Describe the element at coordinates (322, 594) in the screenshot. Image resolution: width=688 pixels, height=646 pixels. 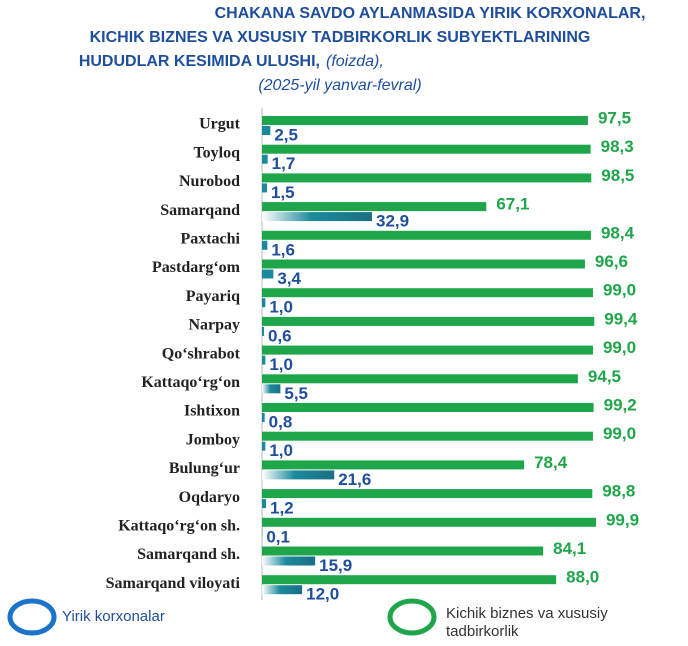
I see `value-label: 12,0` at that location.